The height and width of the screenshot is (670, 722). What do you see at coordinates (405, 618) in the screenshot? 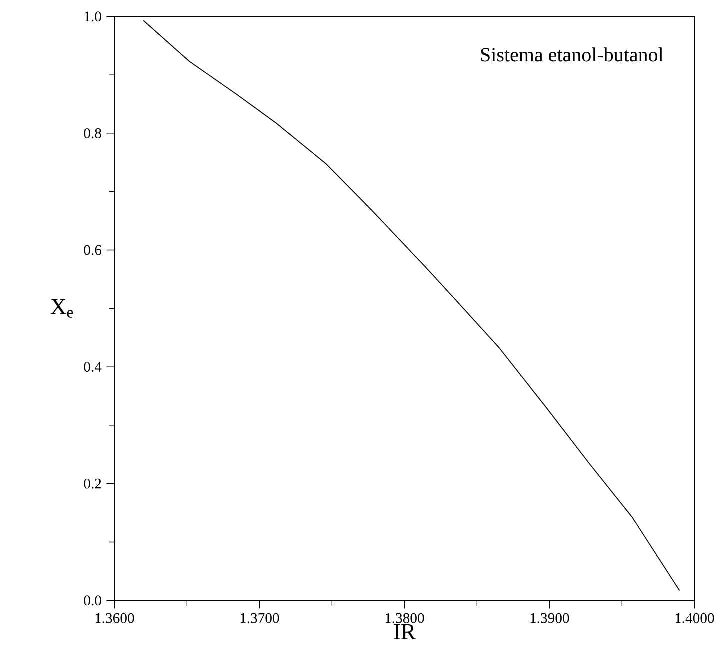
I see `x-tick-label: 1.3800` at bounding box center [405, 618].